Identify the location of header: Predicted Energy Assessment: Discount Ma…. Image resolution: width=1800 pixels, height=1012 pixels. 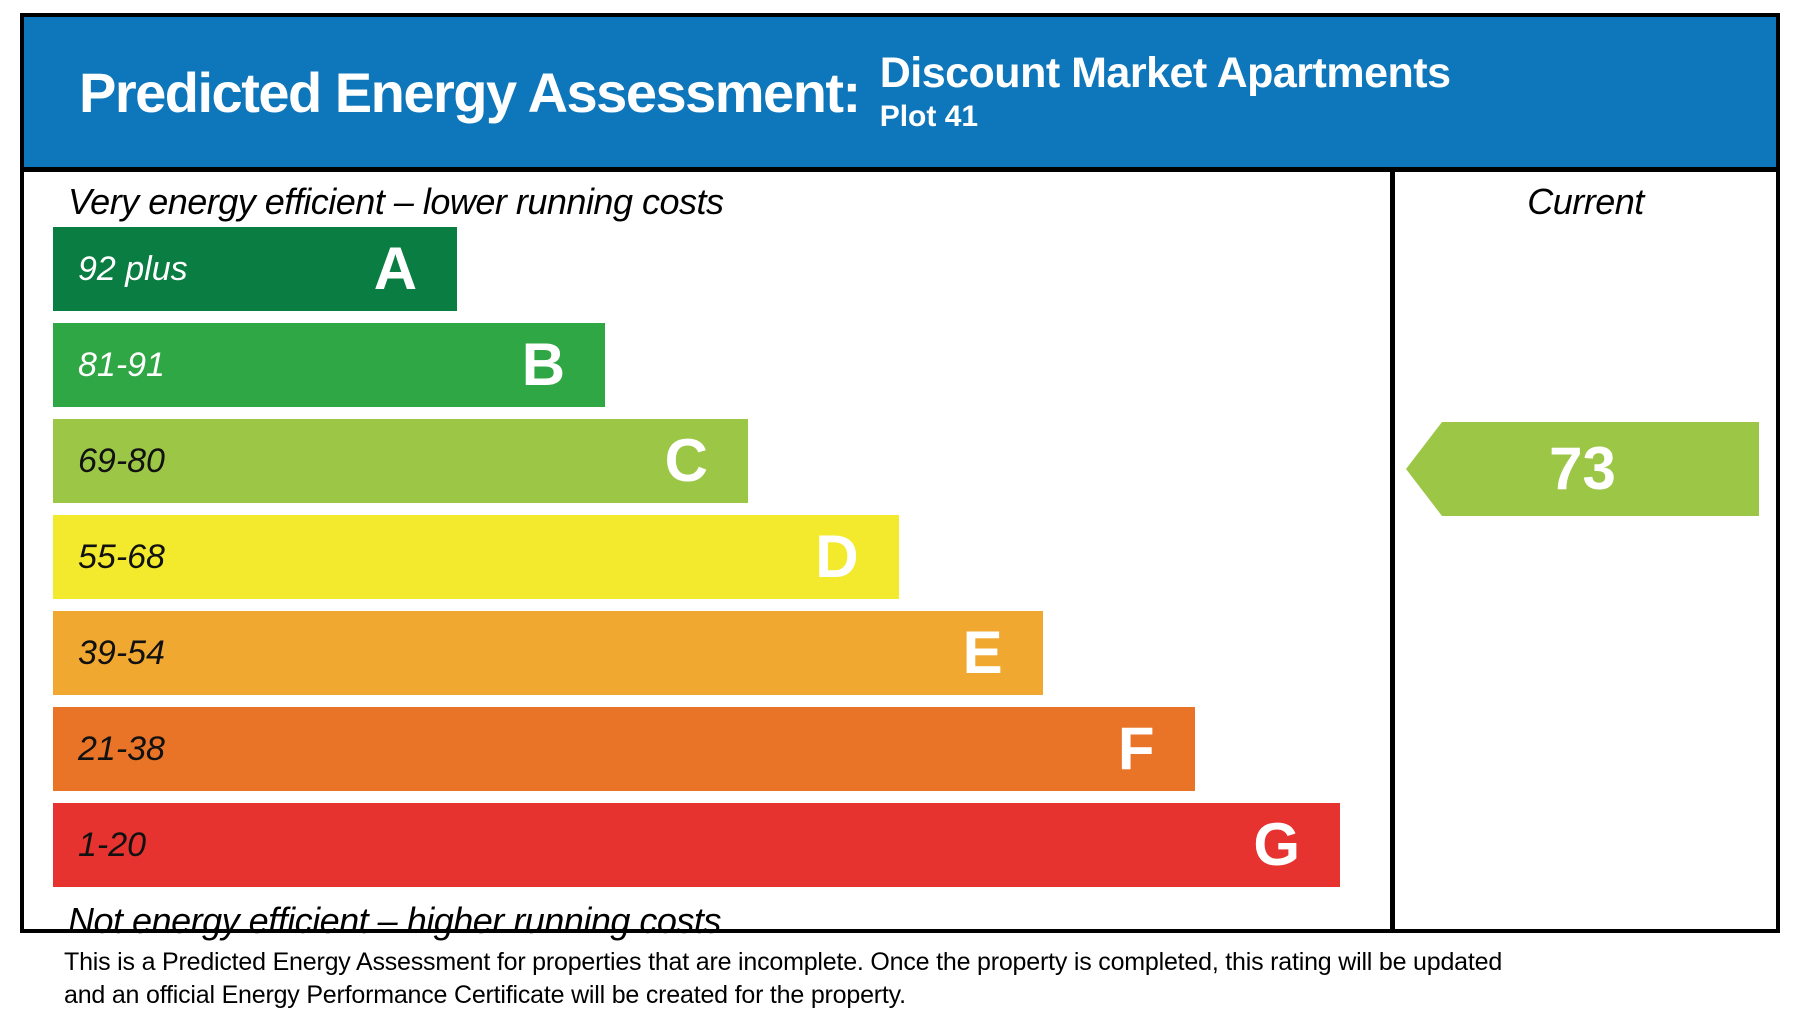
(900, 94).